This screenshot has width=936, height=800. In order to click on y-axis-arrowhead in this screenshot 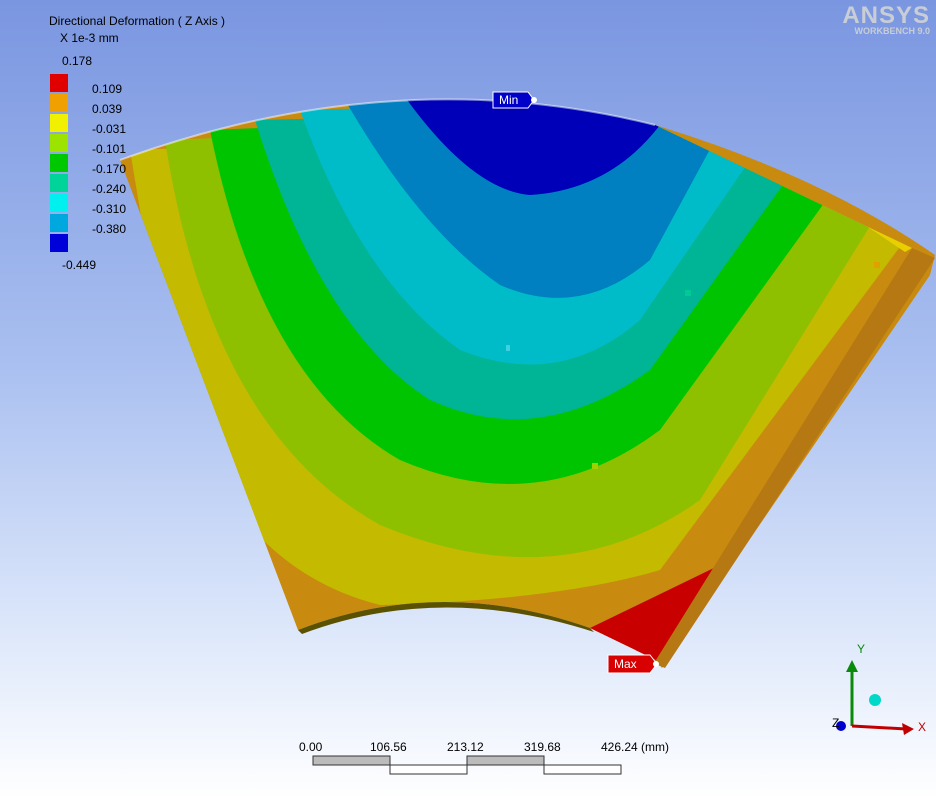, I will do `click(852, 666)`.